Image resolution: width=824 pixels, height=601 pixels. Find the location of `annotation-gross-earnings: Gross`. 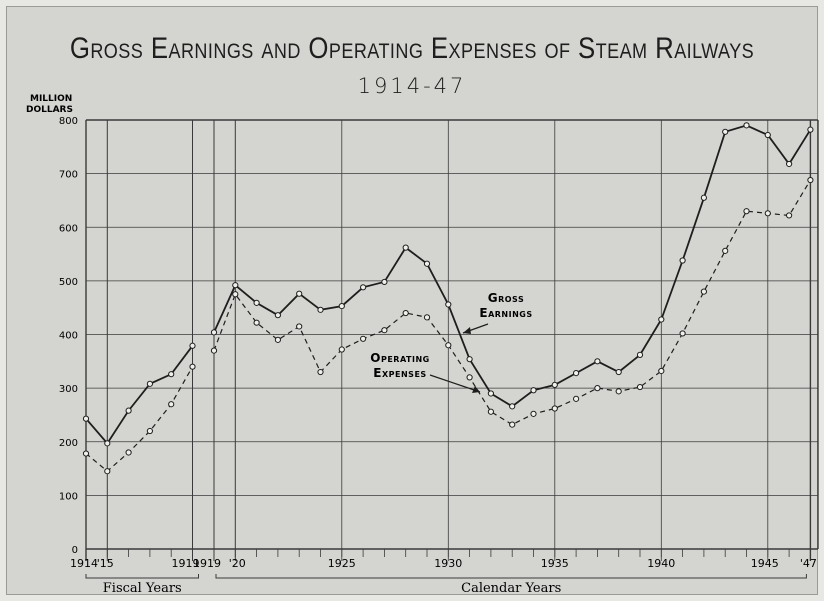

annotation-gross-earnings: Gross is located at coordinates (506, 298).